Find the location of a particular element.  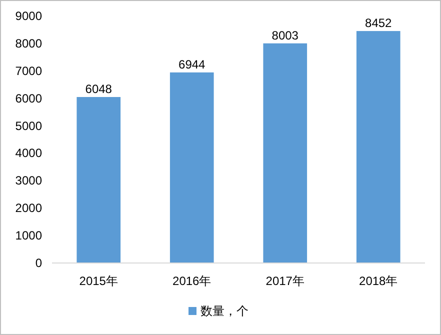

y-tick-label: 8000 is located at coordinates (28, 43).